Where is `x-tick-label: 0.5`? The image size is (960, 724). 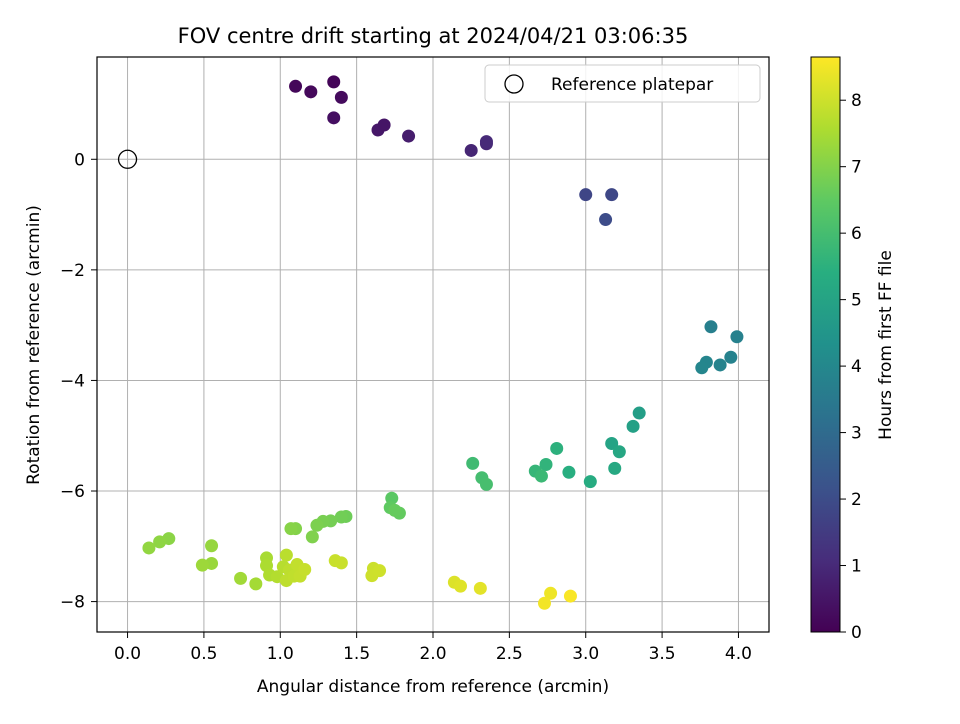
x-tick-label: 0.5 is located at coordinates (203, 654).